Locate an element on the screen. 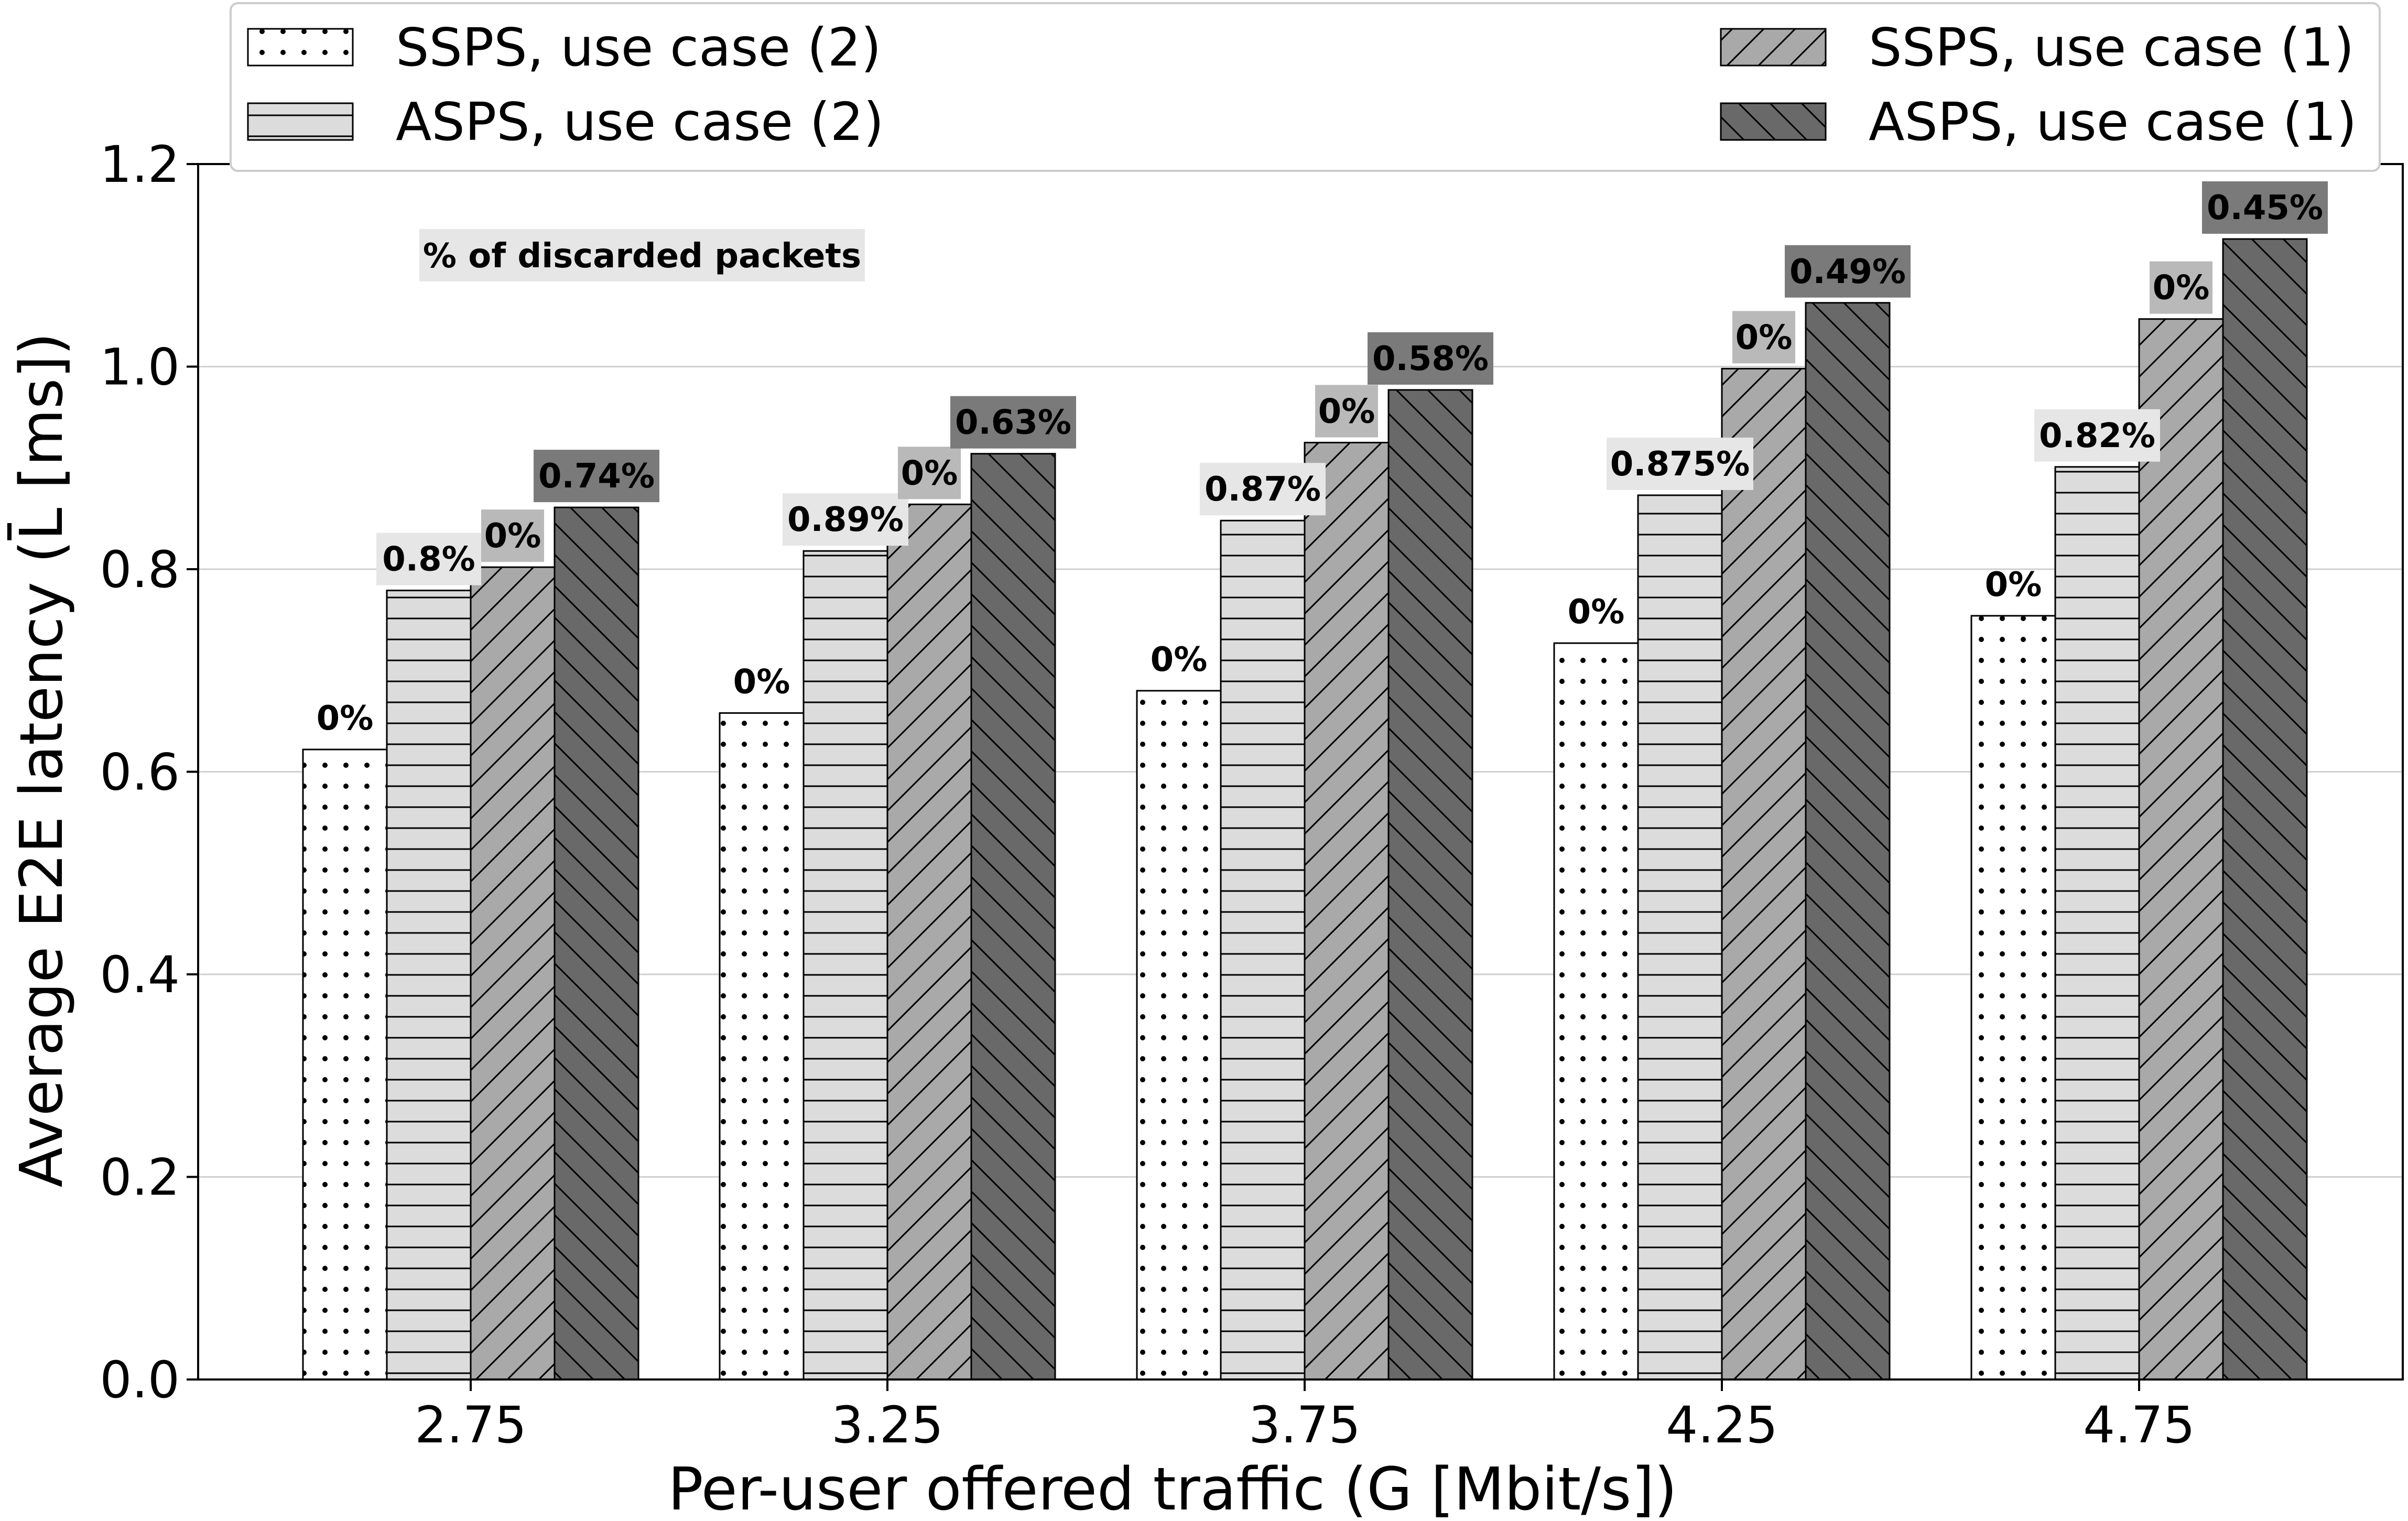 The height and width of the screenshot is (1521, 2408). y-tick-label: 0.4 is located at coordinates (140, 975).